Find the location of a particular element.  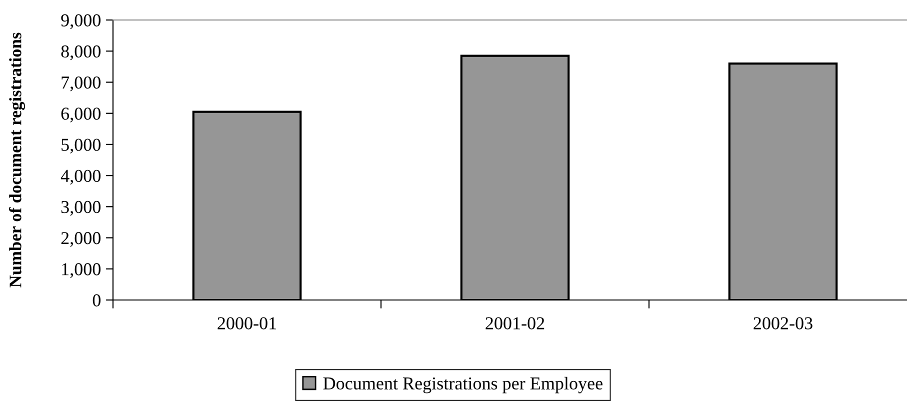

legend-label: Document Registrations per Employee is located at coordinates (462, 385).